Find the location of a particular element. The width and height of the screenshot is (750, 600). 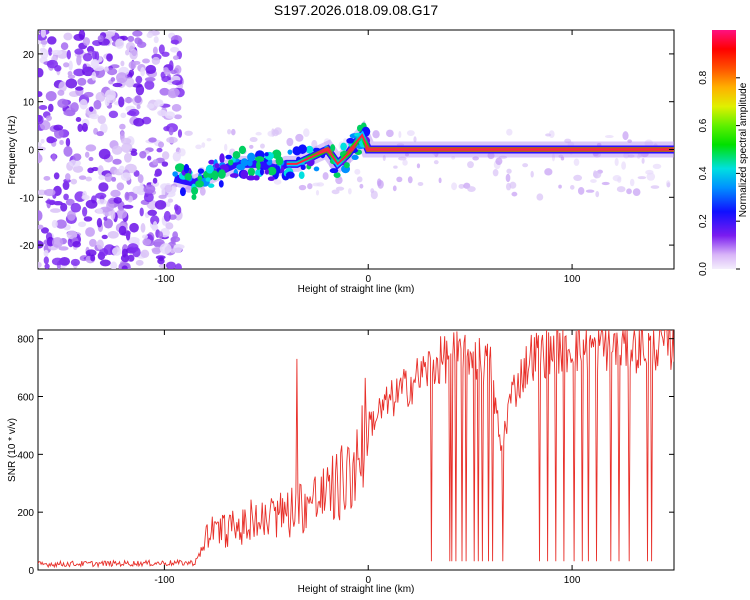

spectrogram-xlabel: Height of straight line (km) is located at coordinates (356, 289).